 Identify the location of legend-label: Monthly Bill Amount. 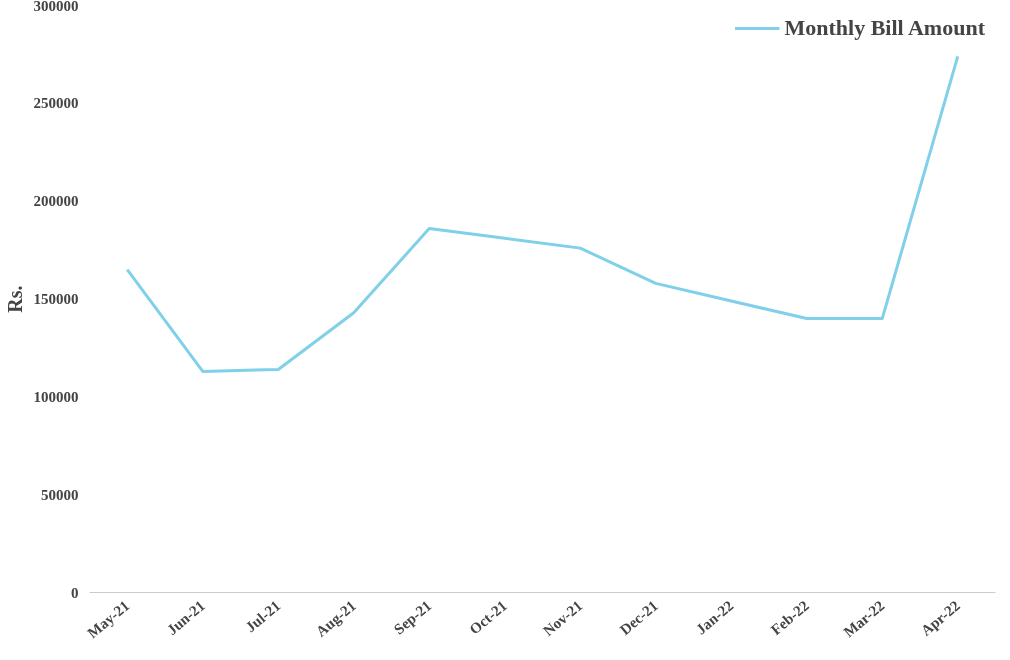
(884, 28).